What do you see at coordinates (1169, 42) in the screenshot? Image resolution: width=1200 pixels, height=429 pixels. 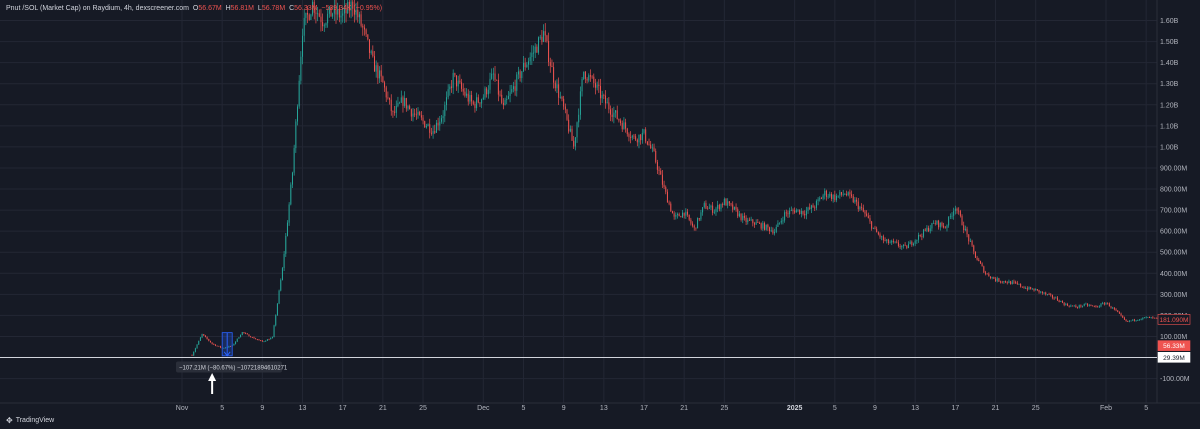 I see `price-tick-label: 1.50B` at bounding box center [1169, 42].